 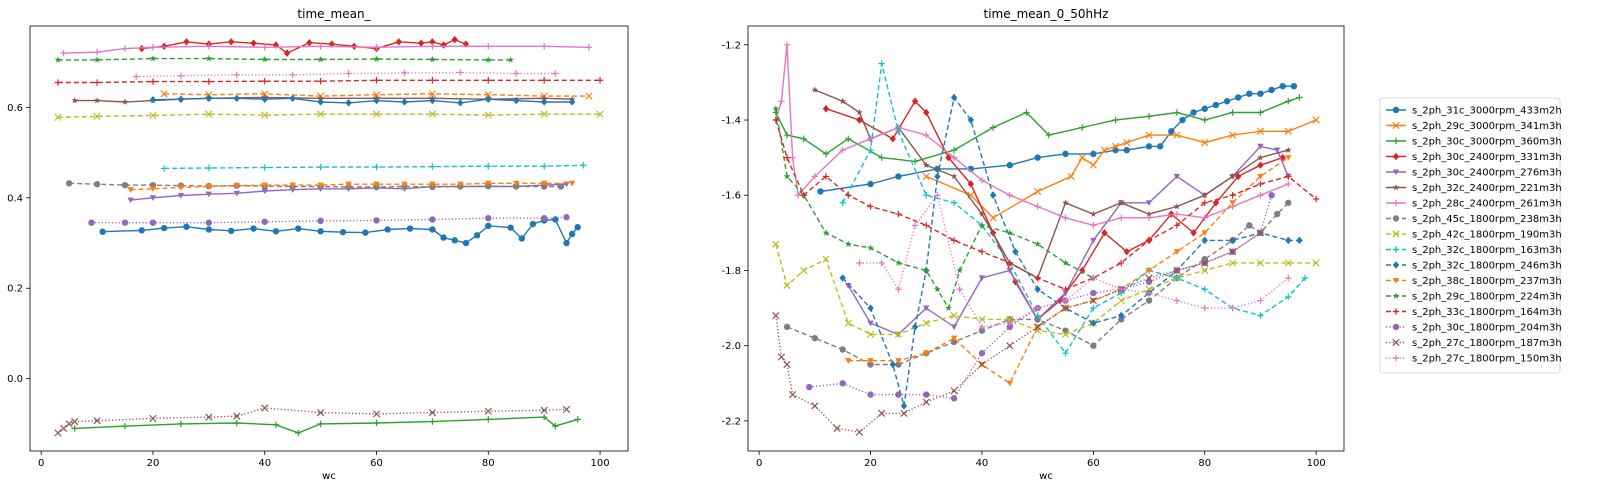 I want to click on legend-item: s_2ph_31c_3000rpm_433m2h, so click(x=1474, y=111).